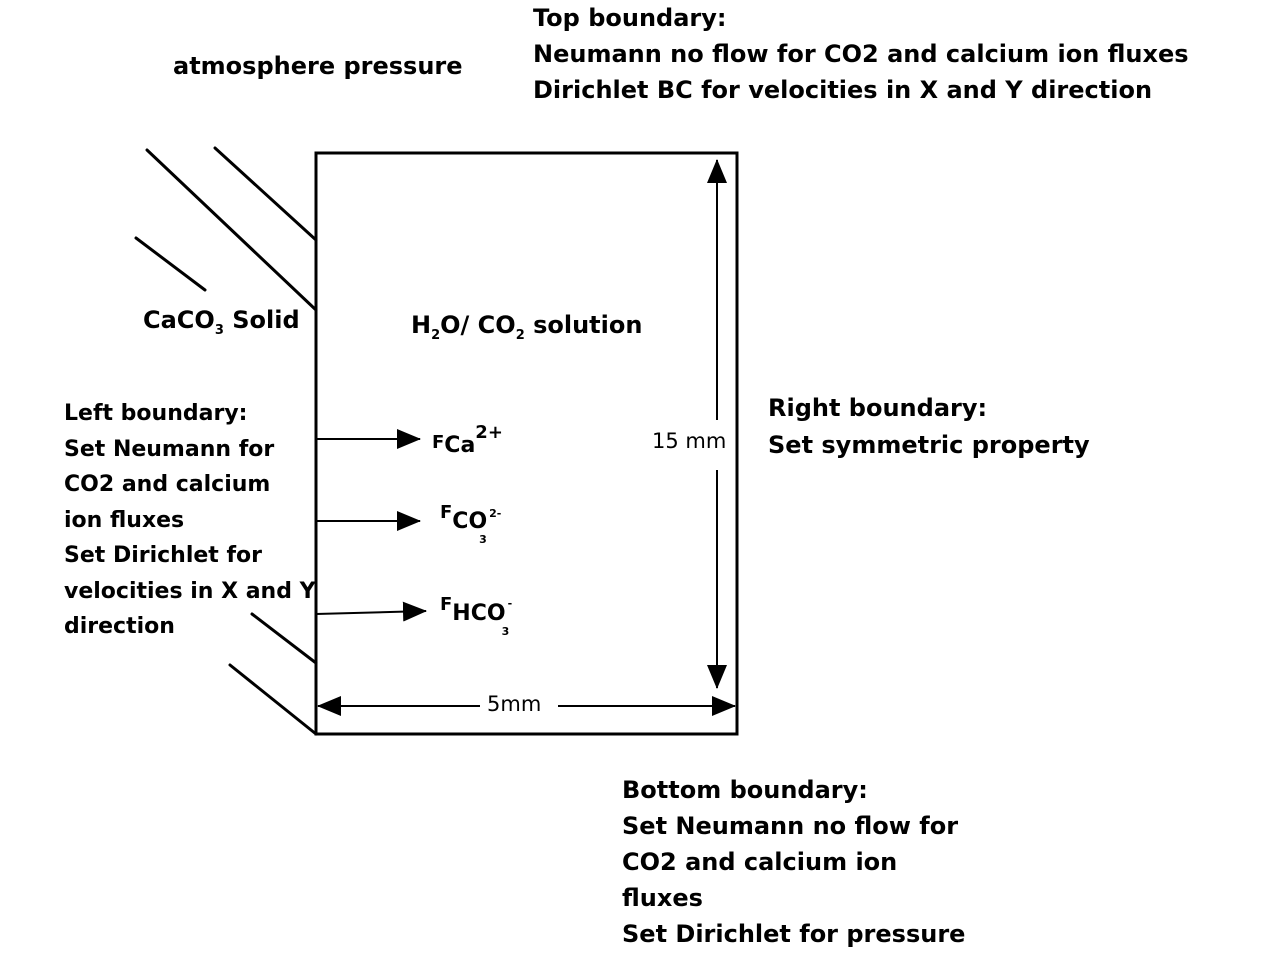  I want to click on solution-label: H2O/ CO2 solution, so click(526, 330).